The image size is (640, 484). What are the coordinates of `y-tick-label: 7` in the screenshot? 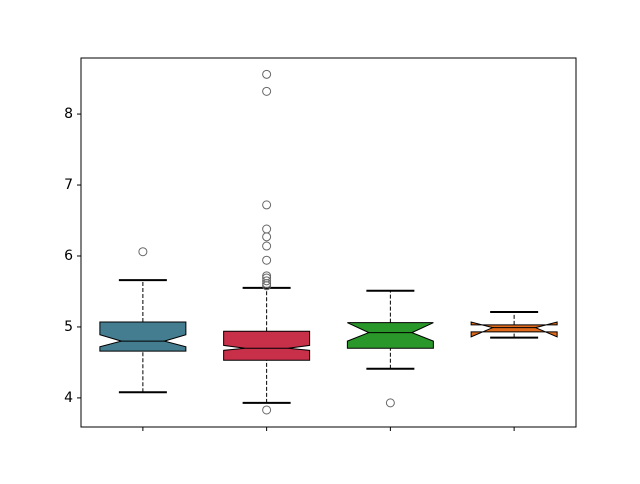 It's located at (68, 185).